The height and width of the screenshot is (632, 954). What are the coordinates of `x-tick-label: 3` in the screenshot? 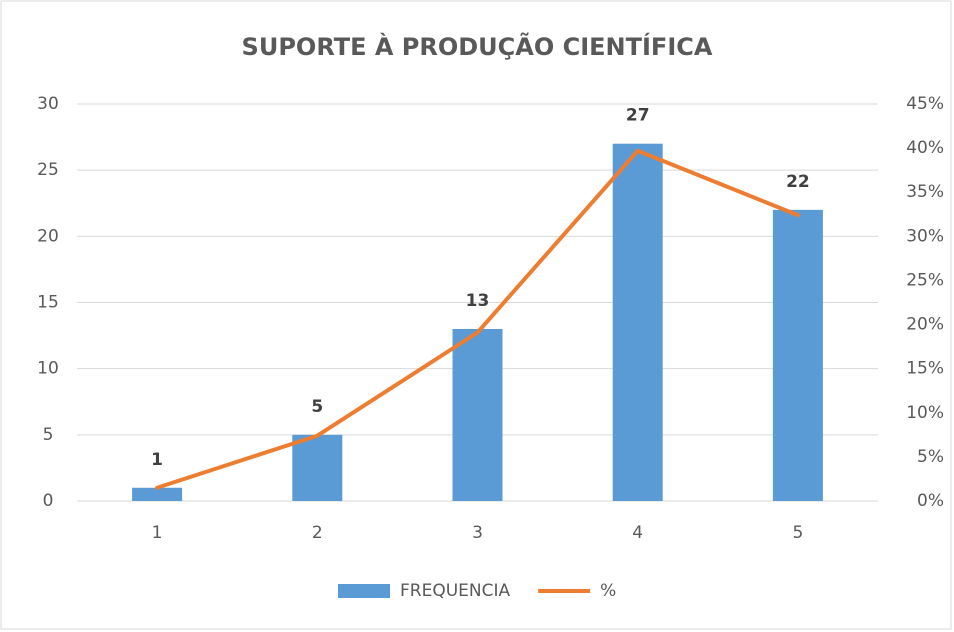 It's located at (477, 533).